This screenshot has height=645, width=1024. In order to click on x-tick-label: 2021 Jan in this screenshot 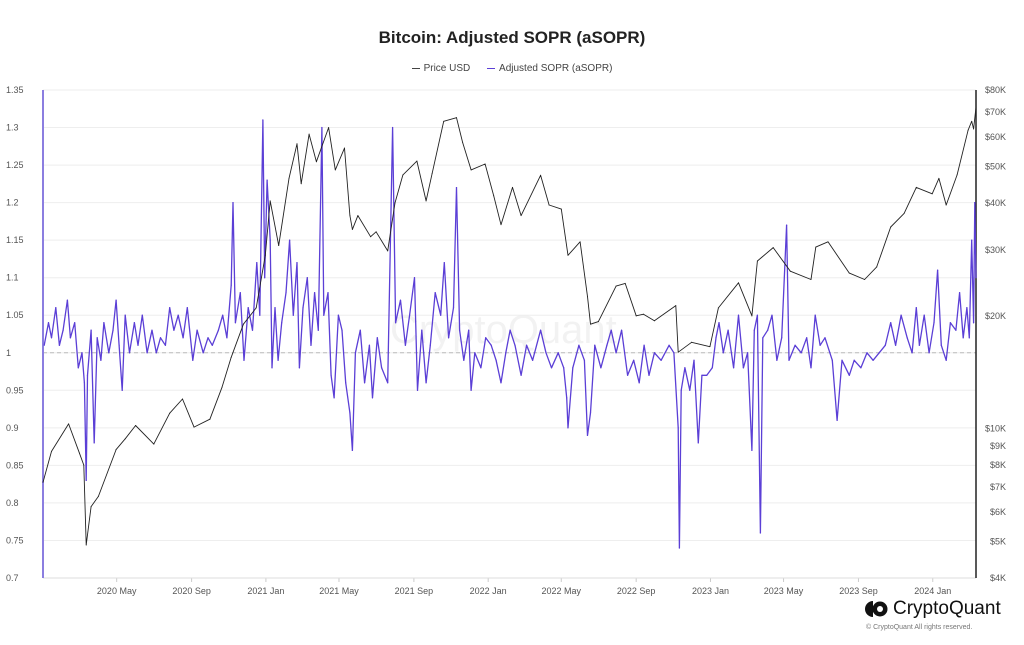, I will do `click(265, 591)`.